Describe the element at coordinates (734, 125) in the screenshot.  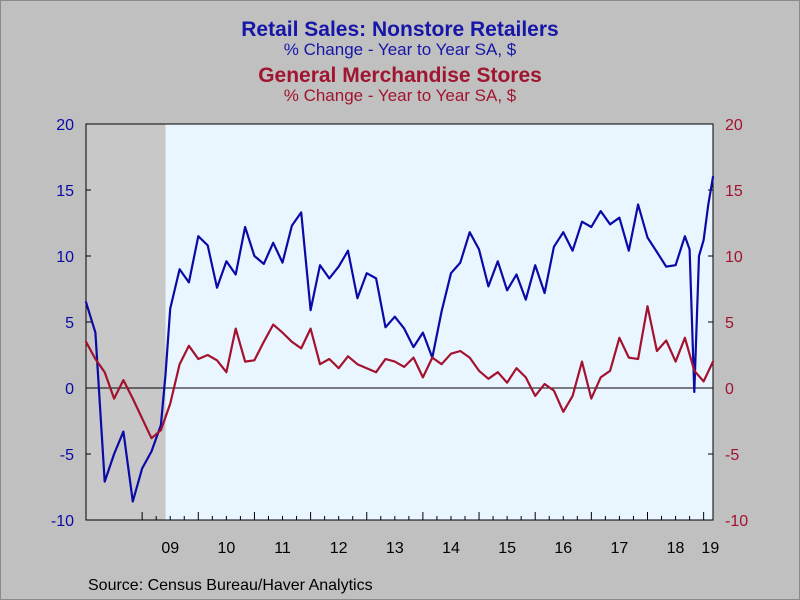
I see `right-y-tick-label: 20` at that location.